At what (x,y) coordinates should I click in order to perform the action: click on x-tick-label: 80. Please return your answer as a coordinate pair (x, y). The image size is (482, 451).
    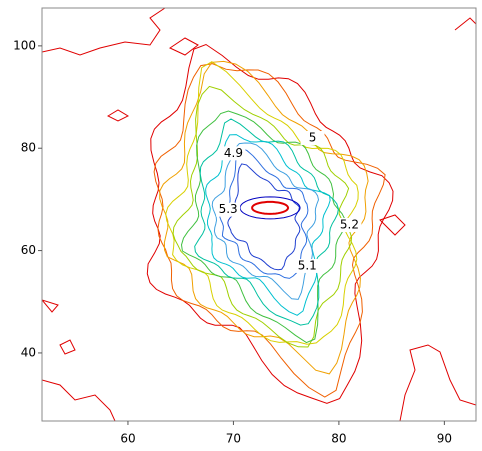
    Looking at the image, I should click on (338, 439).